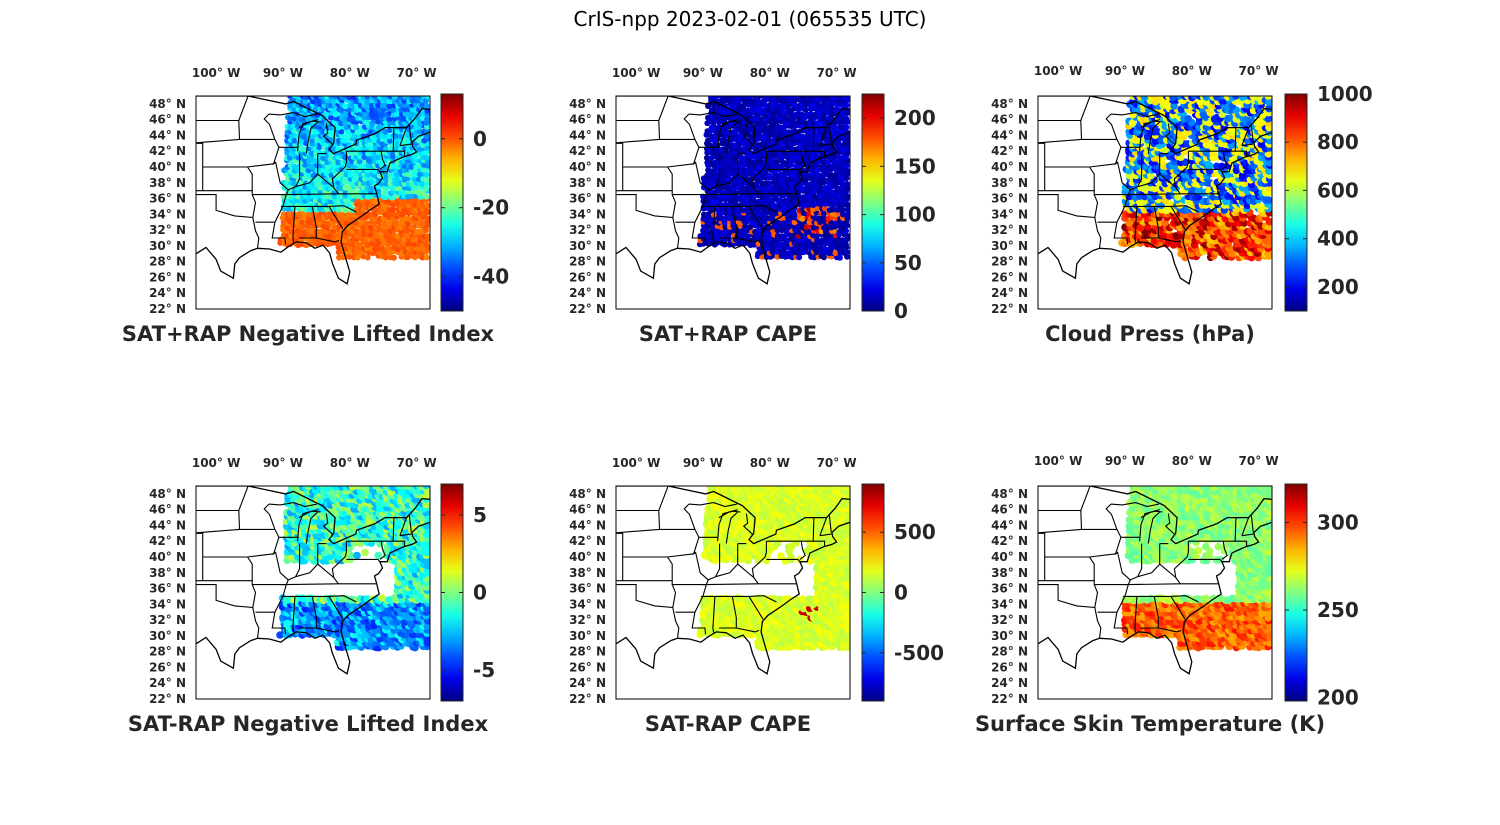 The width and height of the screenshot is (1500, 825). What do you see at coordinates (417, 73) in the screenshot?
I see `lon-tick-label: 70° W` at bounding box center [417, 73].